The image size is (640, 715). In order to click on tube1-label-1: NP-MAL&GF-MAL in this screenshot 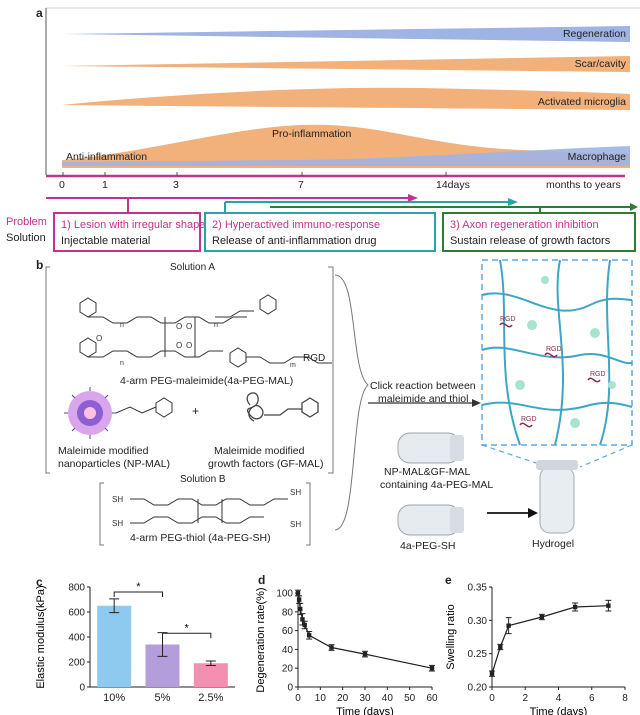, I will do `click(427, 472)`.